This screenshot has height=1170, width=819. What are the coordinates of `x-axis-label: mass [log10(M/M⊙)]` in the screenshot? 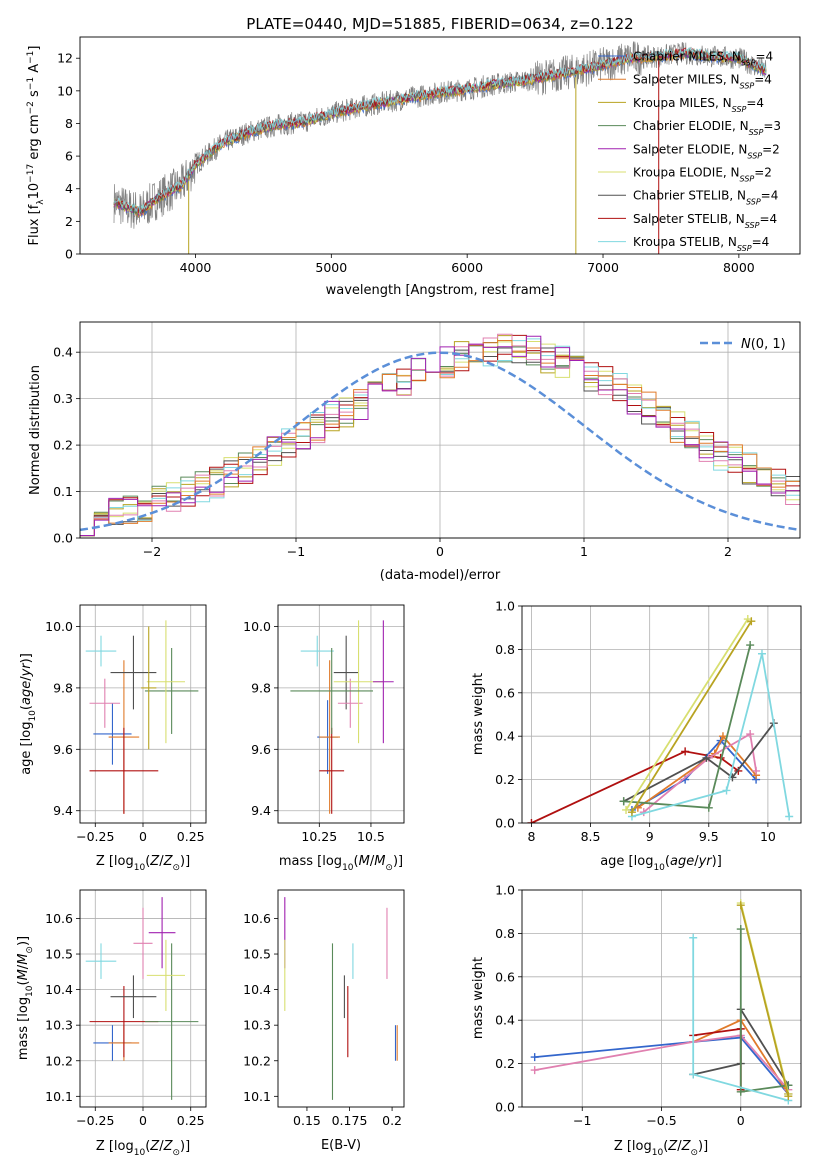 It's located at (341, 863).